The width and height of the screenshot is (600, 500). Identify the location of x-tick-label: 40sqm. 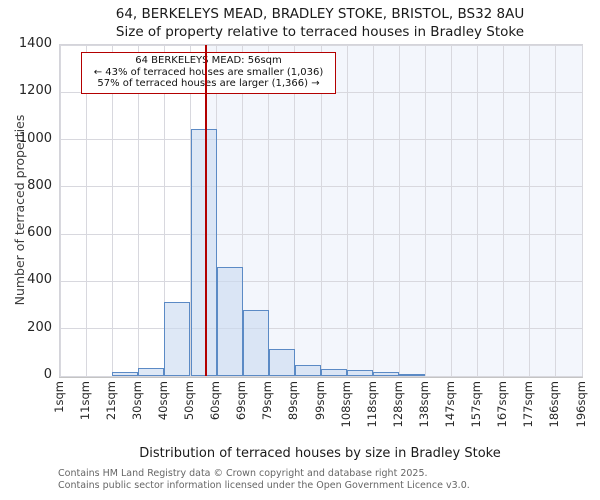
(162, 401).